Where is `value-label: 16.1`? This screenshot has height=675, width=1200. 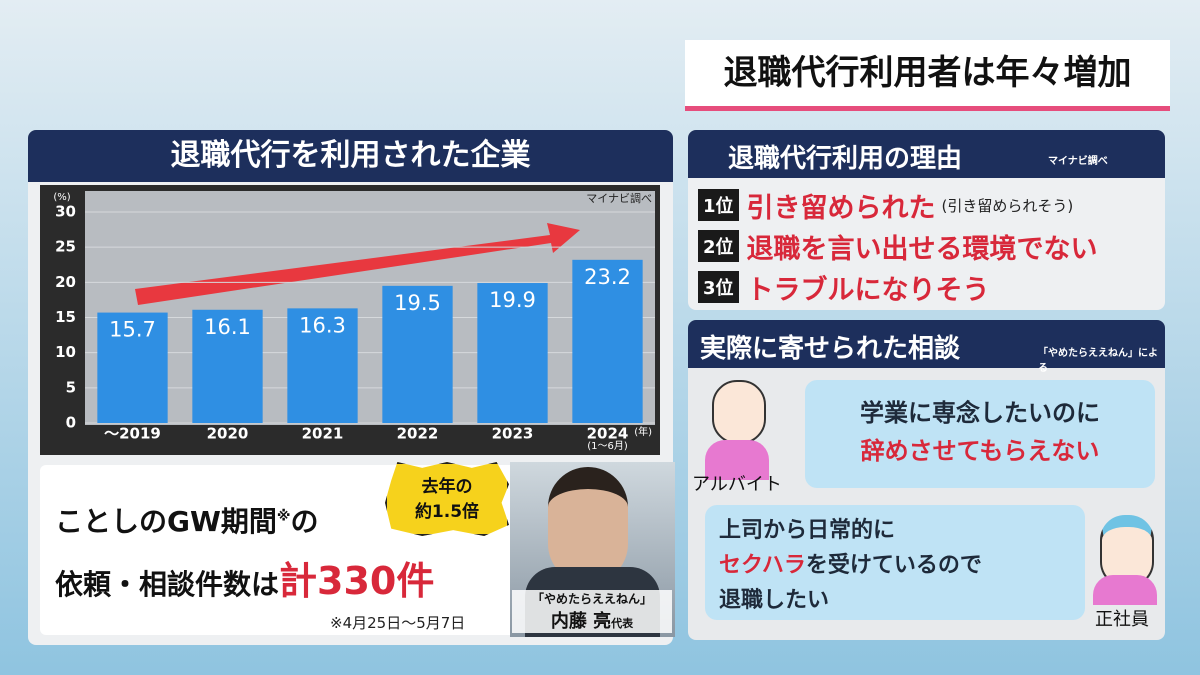 value-label: 16.1 is located at coordinates (227, 327).